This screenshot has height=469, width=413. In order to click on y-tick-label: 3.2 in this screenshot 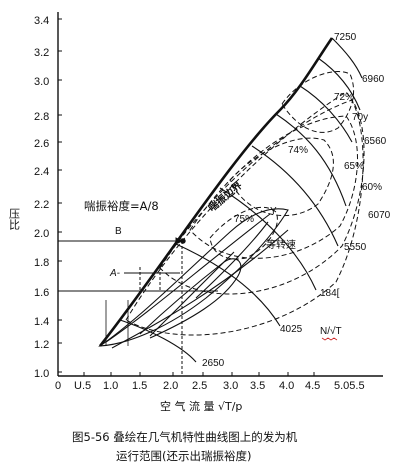, I will do `click(41, 53)`.